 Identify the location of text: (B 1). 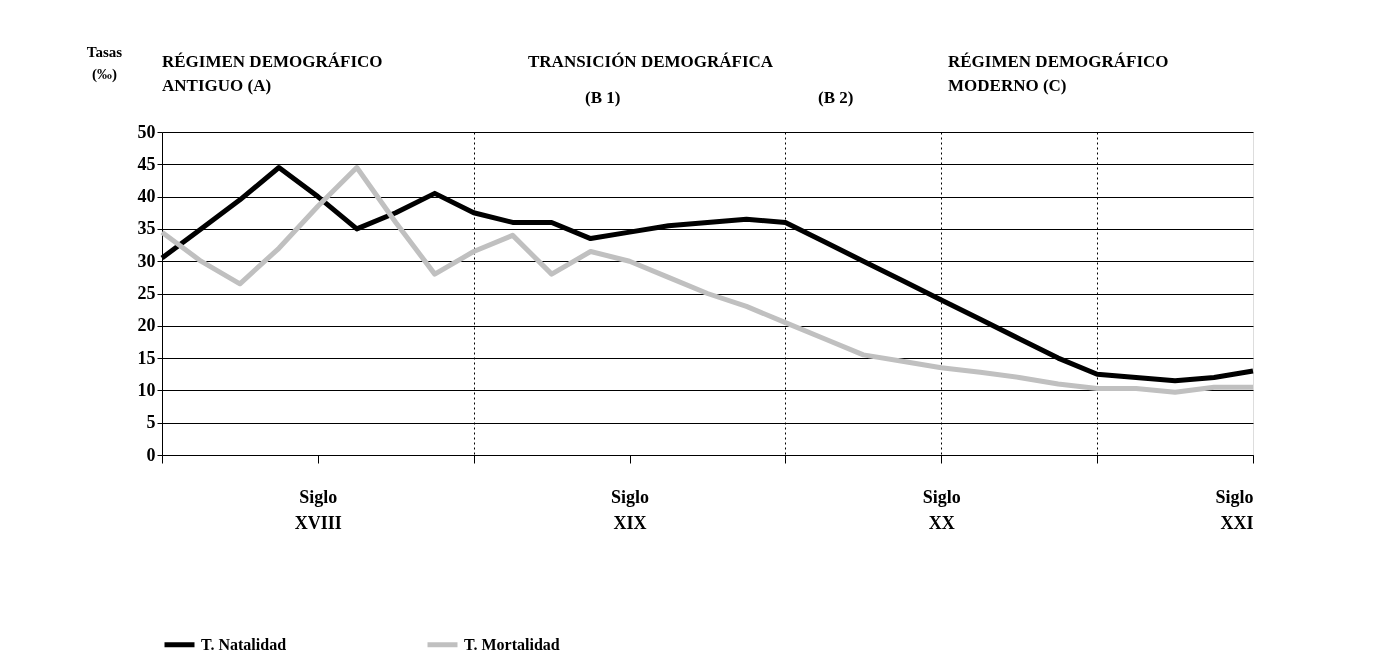
(603, 97).